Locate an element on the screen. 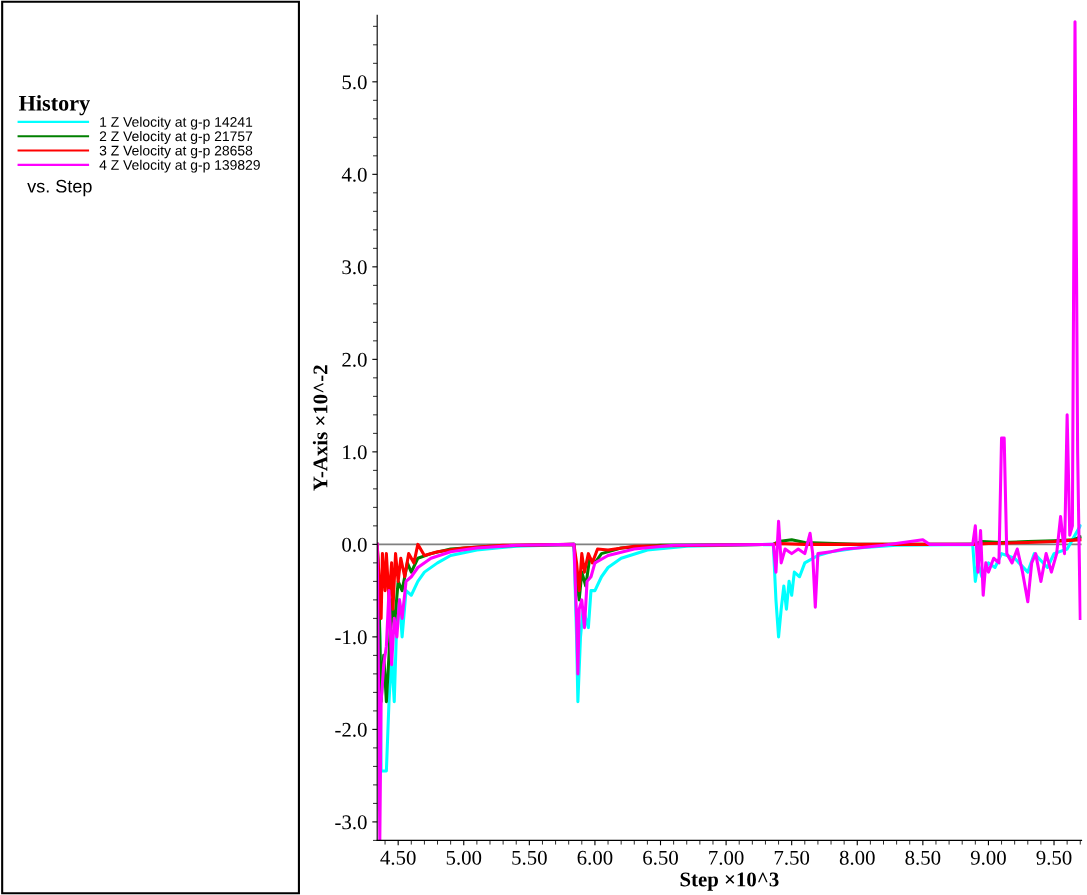  x-tick-label: 8.00 is located at coordinates (857, 857).